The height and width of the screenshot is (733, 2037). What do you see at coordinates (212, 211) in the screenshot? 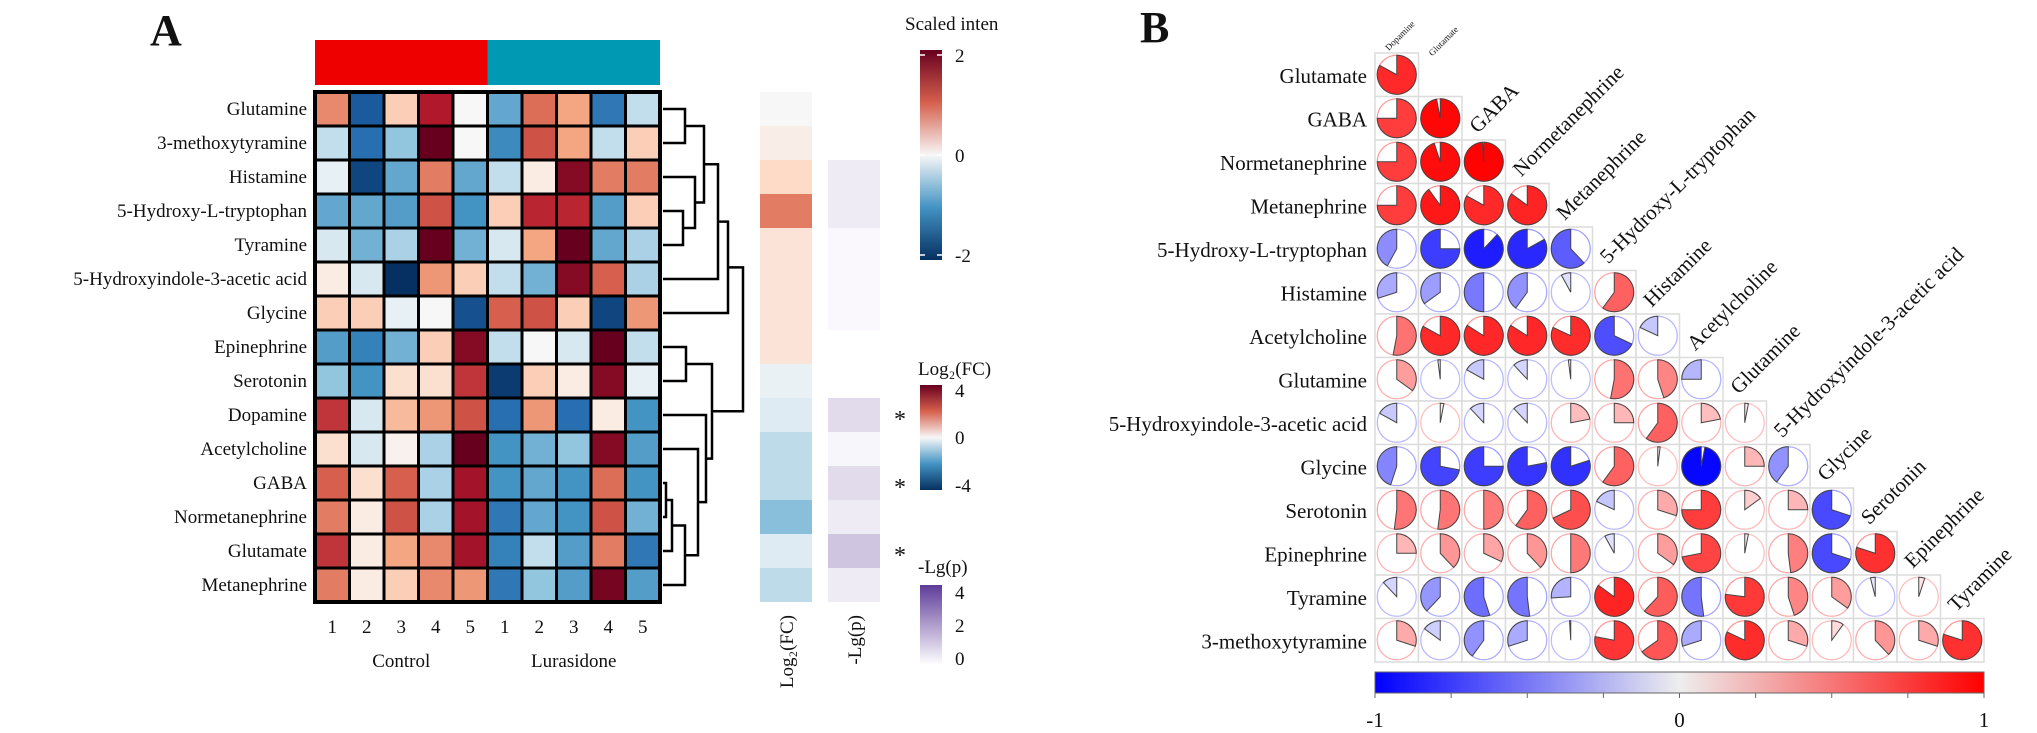
I see `row-label: 5-Hydroxy-L-tryptophan` at bounding box center [212, 211].